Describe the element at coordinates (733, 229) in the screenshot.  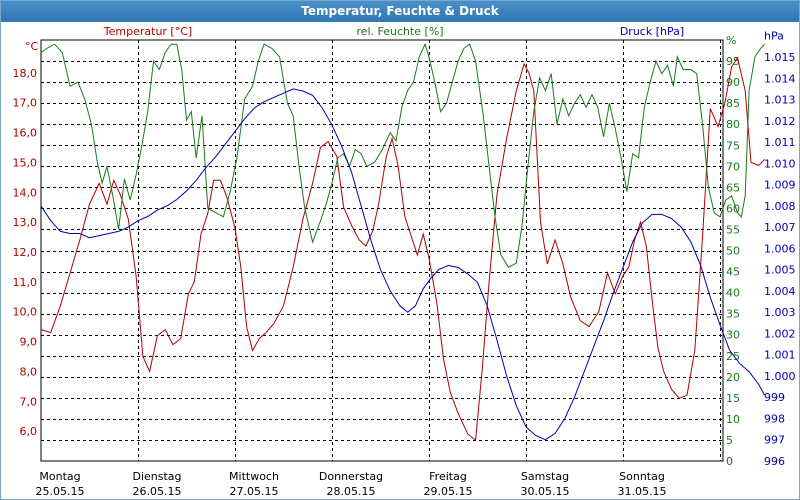
I see `humidity-tick-label: 55` at that location.